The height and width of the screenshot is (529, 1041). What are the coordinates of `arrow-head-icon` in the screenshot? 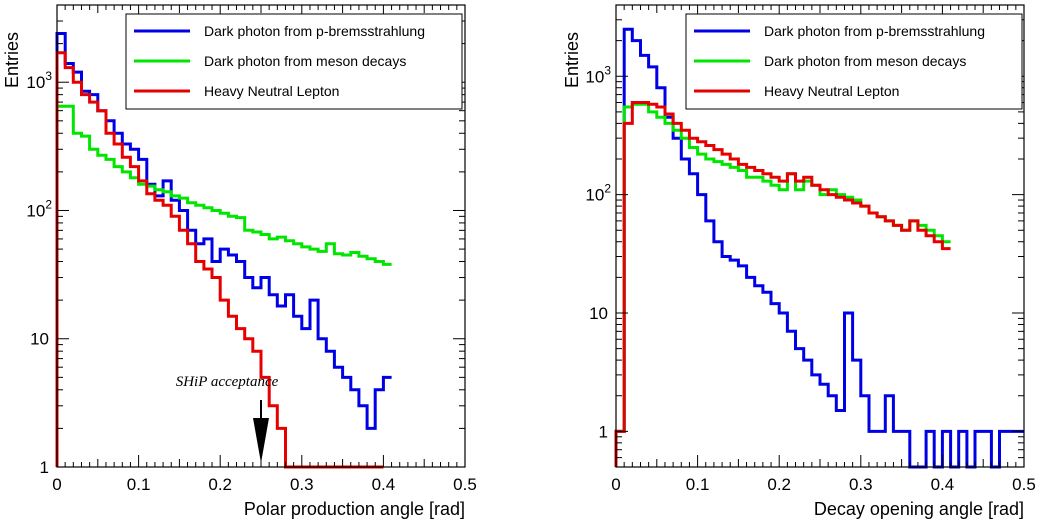 It's located at (261, 440).